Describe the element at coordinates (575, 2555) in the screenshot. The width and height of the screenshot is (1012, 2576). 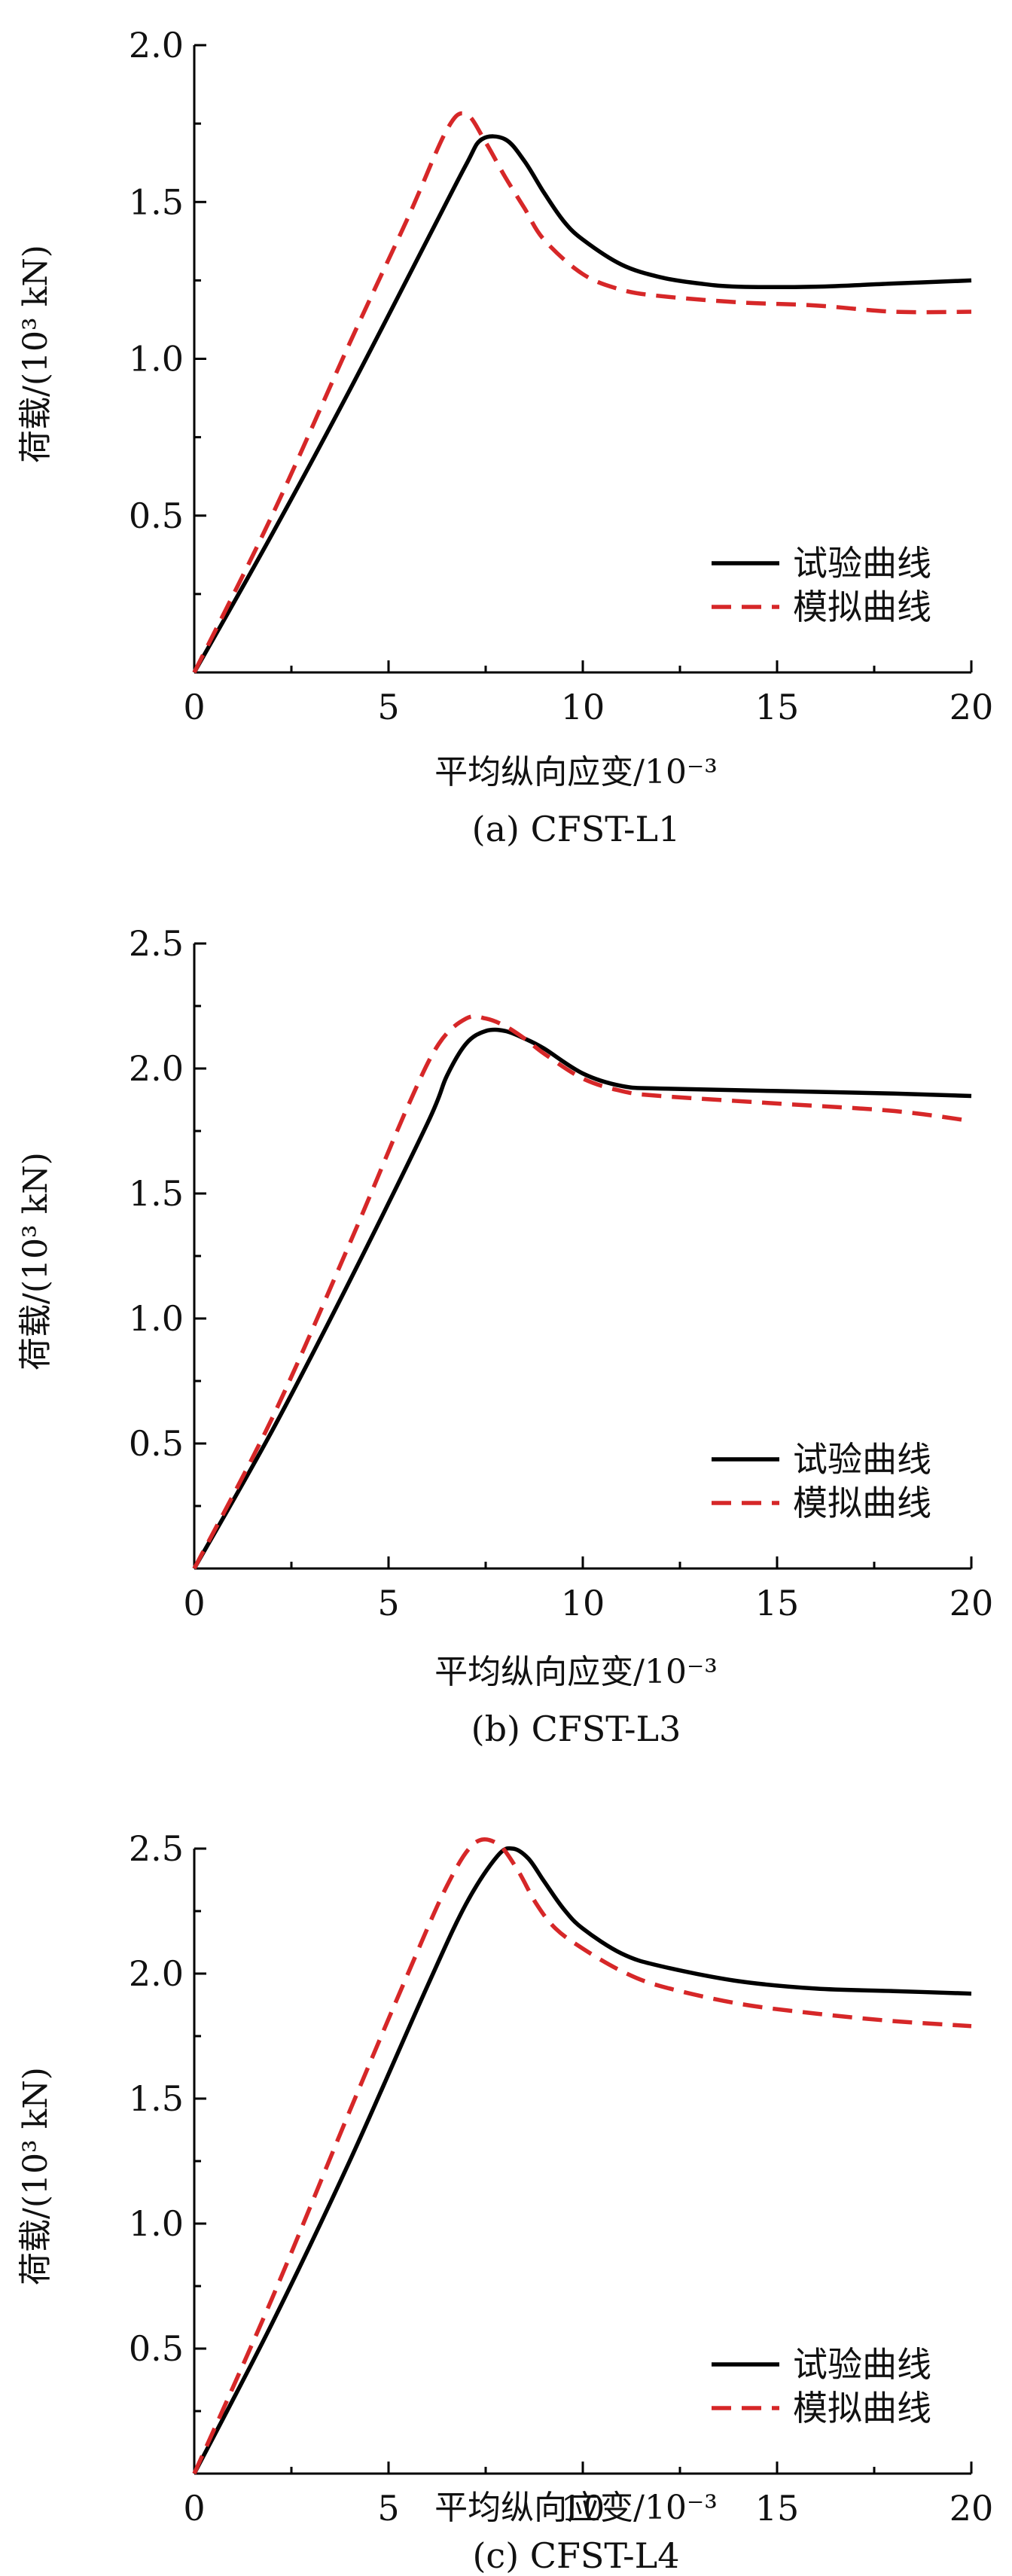
I see `caption-c: (c) CFST-L4` at that location.